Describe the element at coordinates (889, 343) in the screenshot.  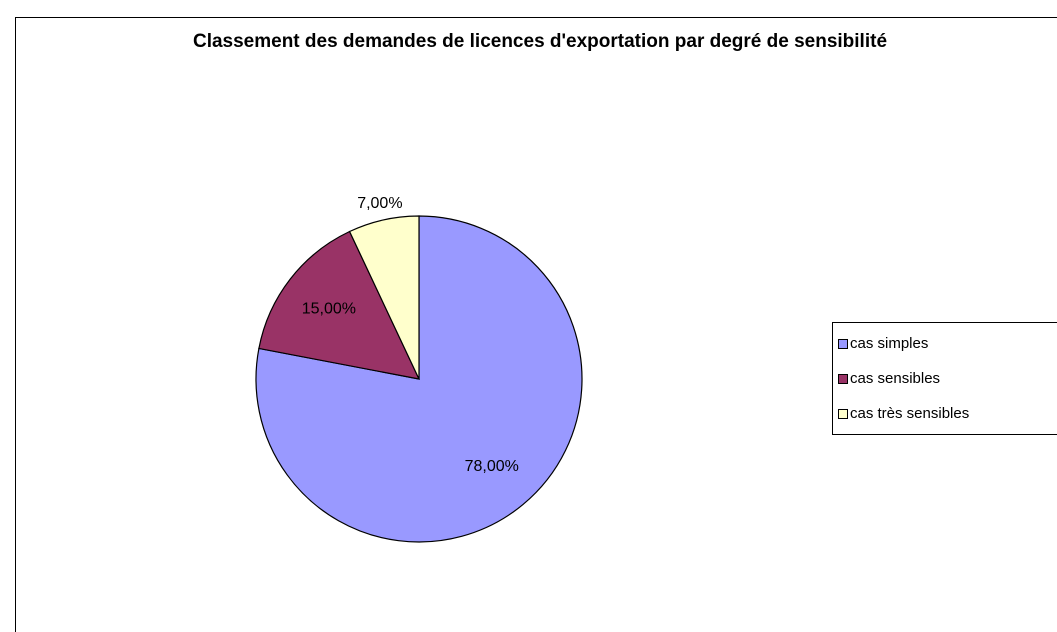
I see `legend-label: cas simples` at that location.